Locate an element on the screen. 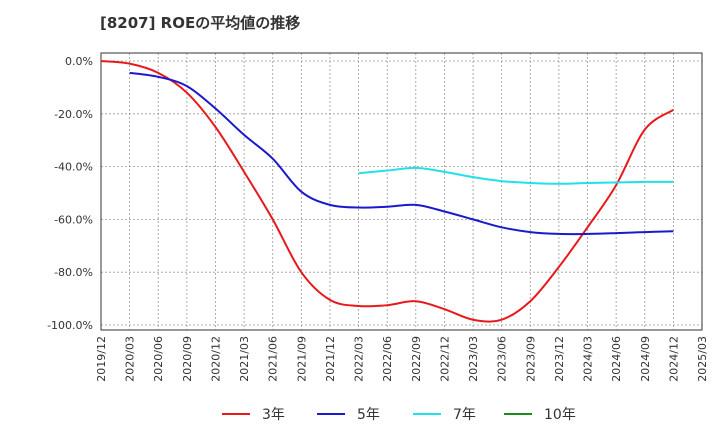  x-tick-label: 2024/12 is located at coordinates (673, 359).